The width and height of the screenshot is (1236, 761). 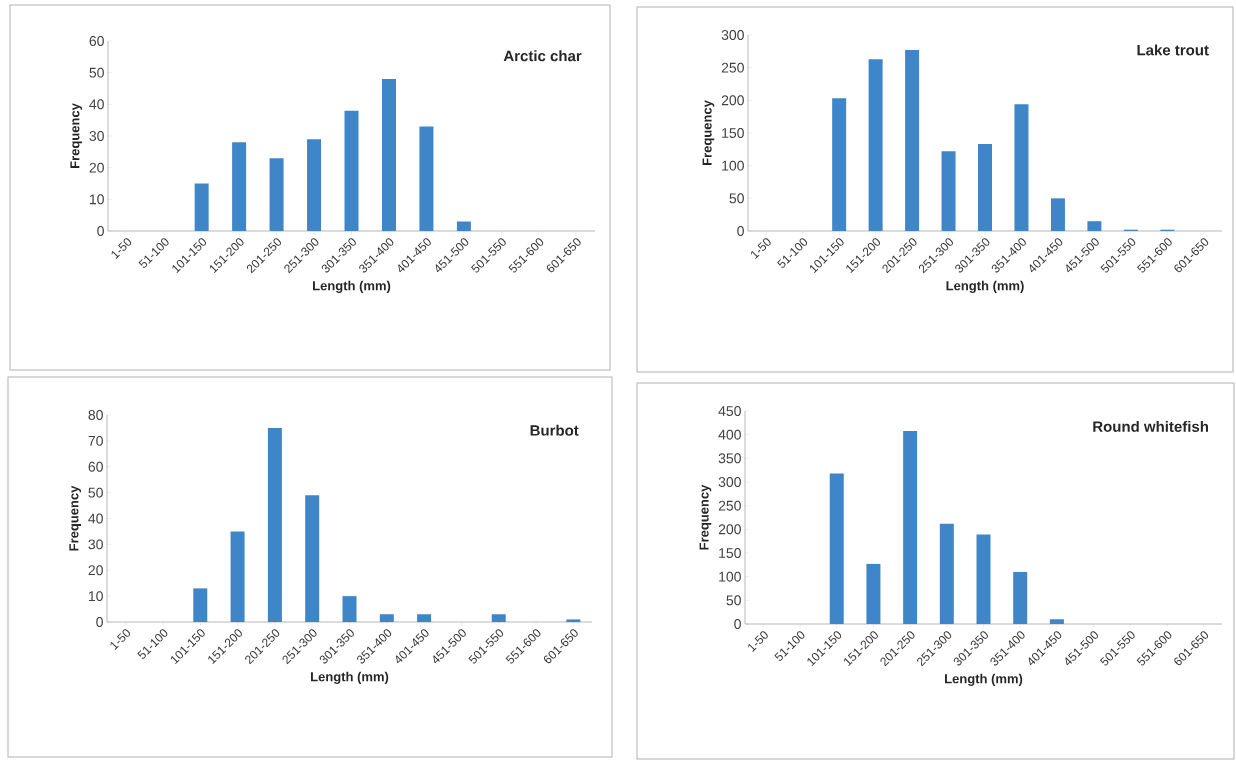 I want to click on y-tick-label: 400, so click(x=729, y=434).